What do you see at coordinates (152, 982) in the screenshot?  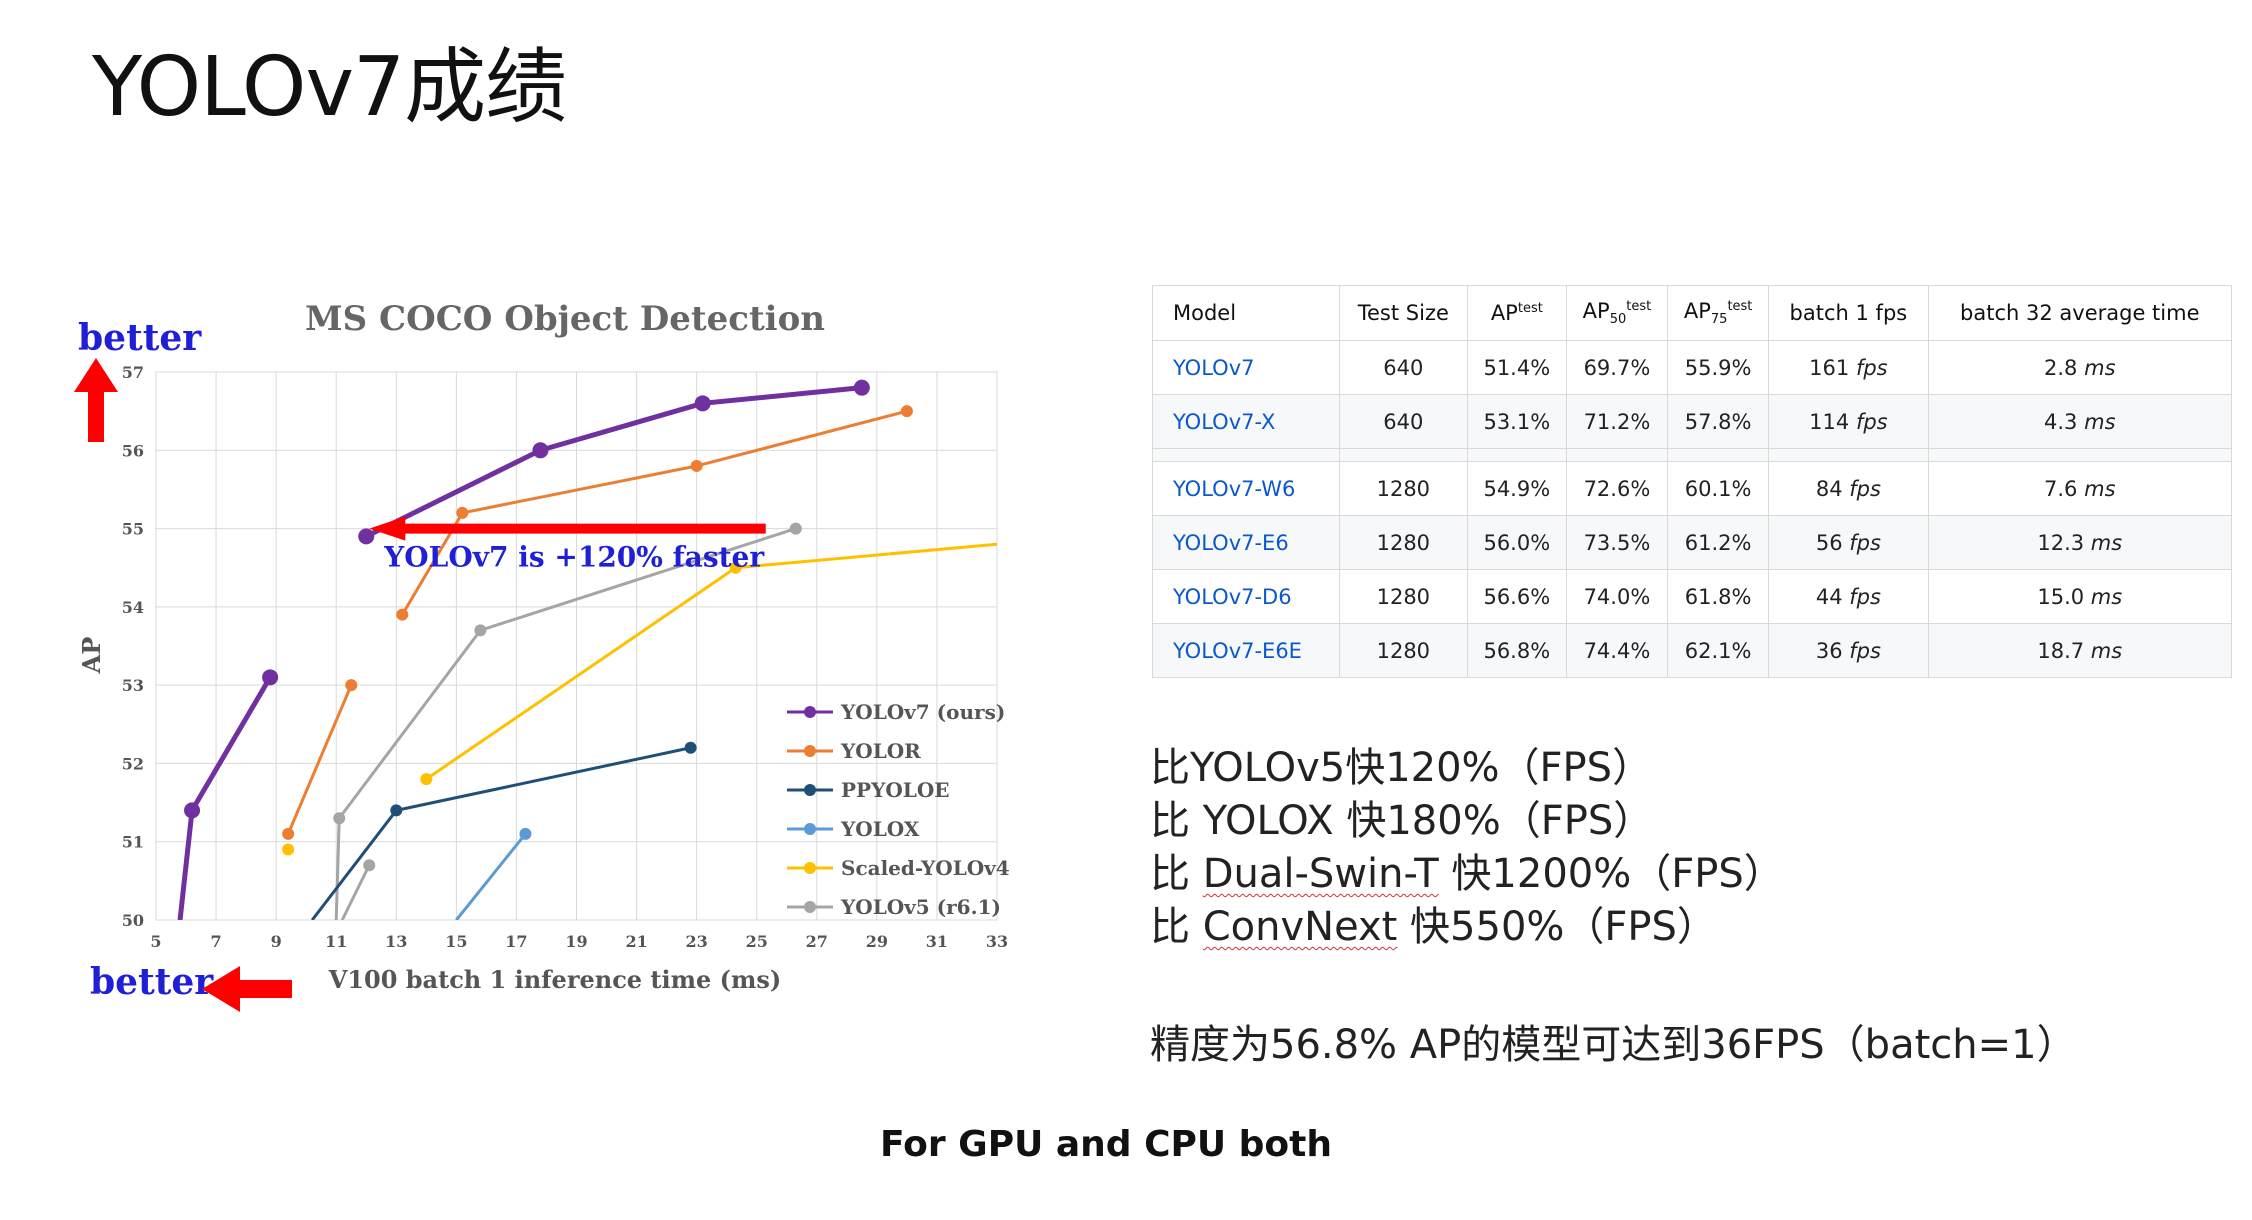 I see `better-label-bottom: better` at bounding box center [152, 982].